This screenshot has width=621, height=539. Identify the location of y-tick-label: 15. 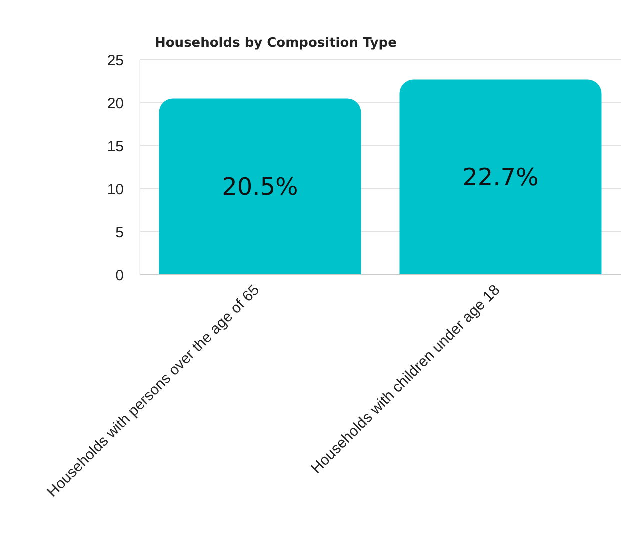
(115, 147).